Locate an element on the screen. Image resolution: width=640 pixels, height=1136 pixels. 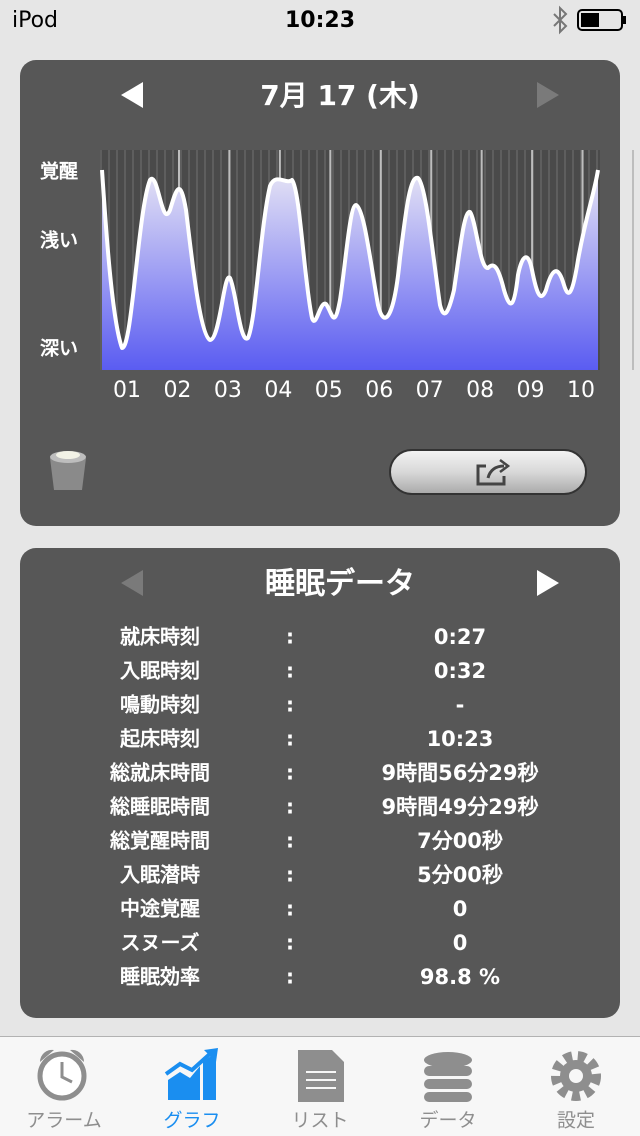
row-label: 起床時刻 is located at coordinates (159, 739).